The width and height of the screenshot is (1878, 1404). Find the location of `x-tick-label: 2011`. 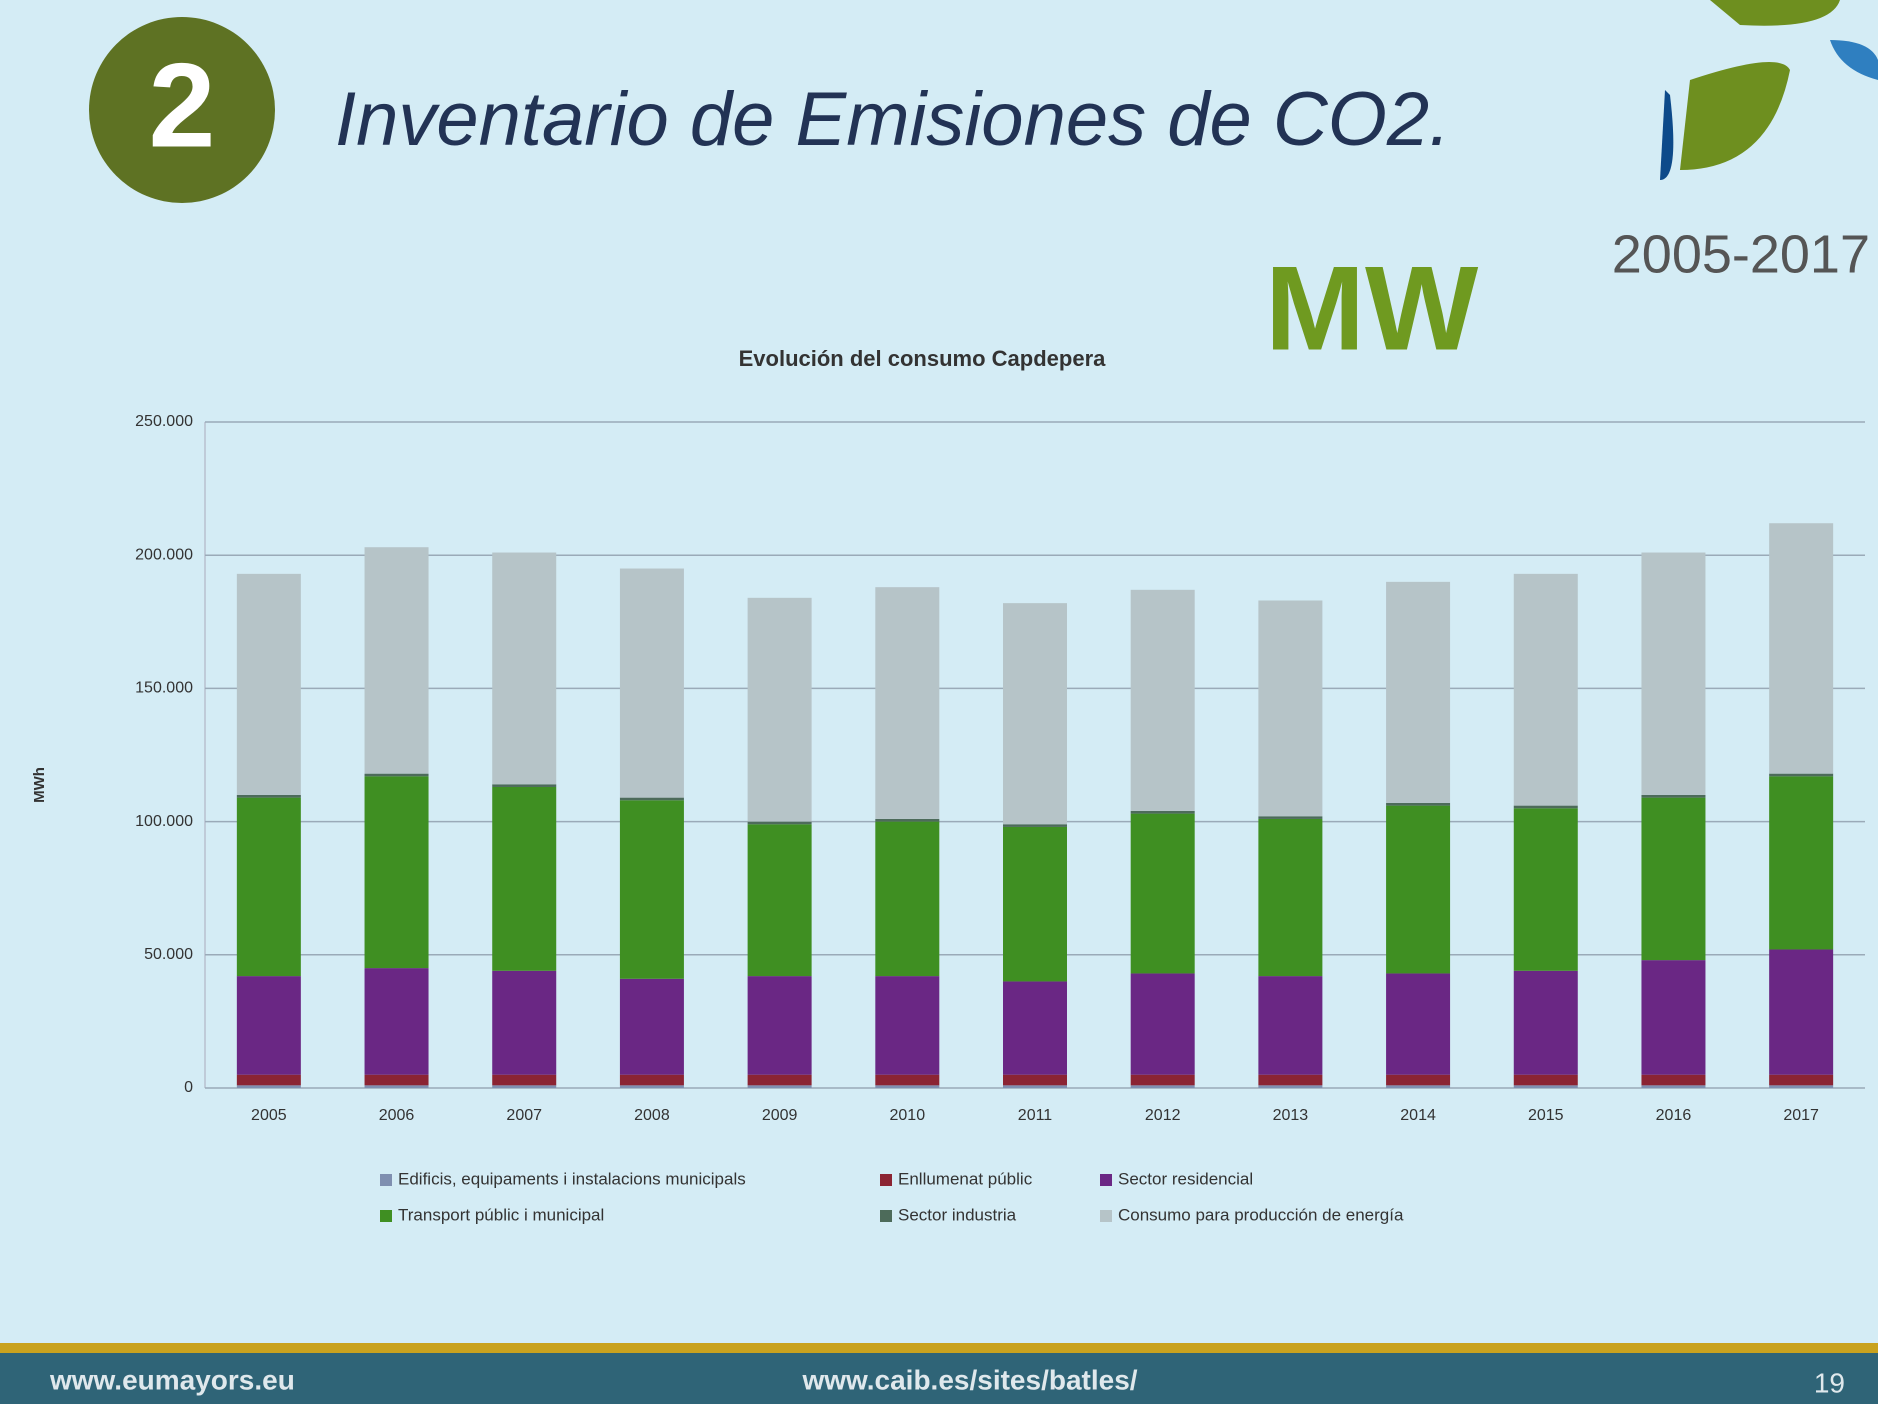

x-tick-label: 2011 is located at coordinates (1035, 1115).